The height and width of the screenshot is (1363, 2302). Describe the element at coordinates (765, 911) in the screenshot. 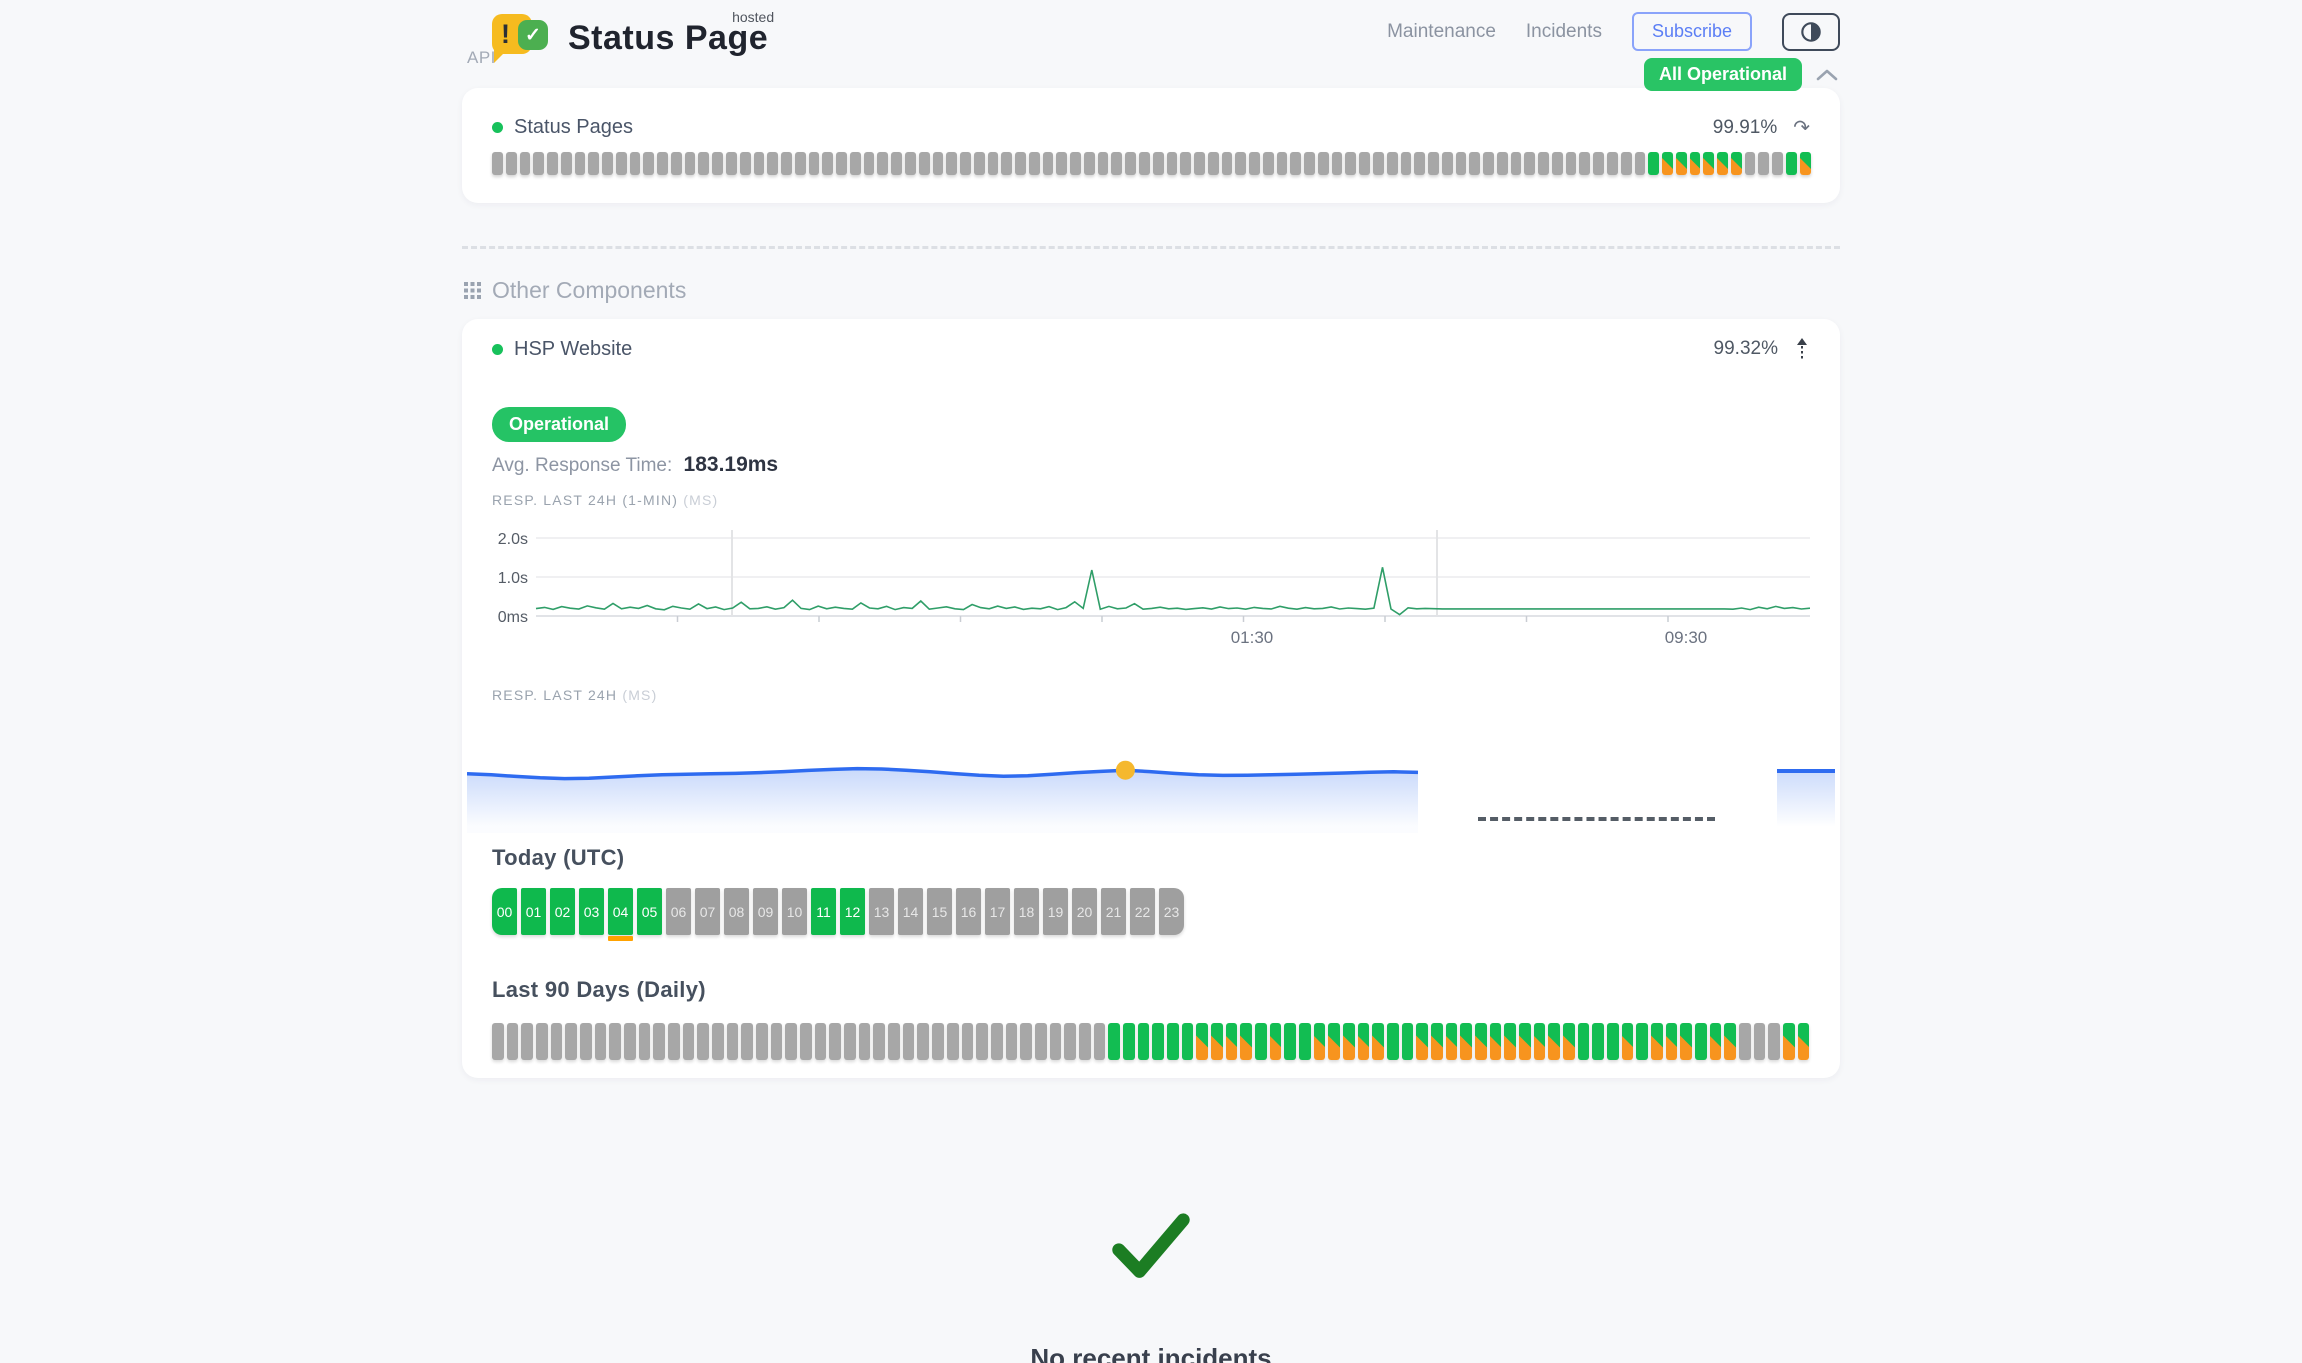

I see `hour-block-09: 09` at that location.